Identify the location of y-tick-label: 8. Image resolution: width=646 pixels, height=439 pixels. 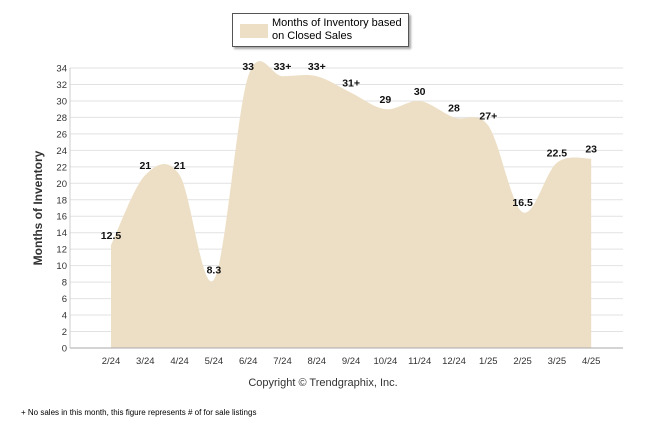
(64, 283).